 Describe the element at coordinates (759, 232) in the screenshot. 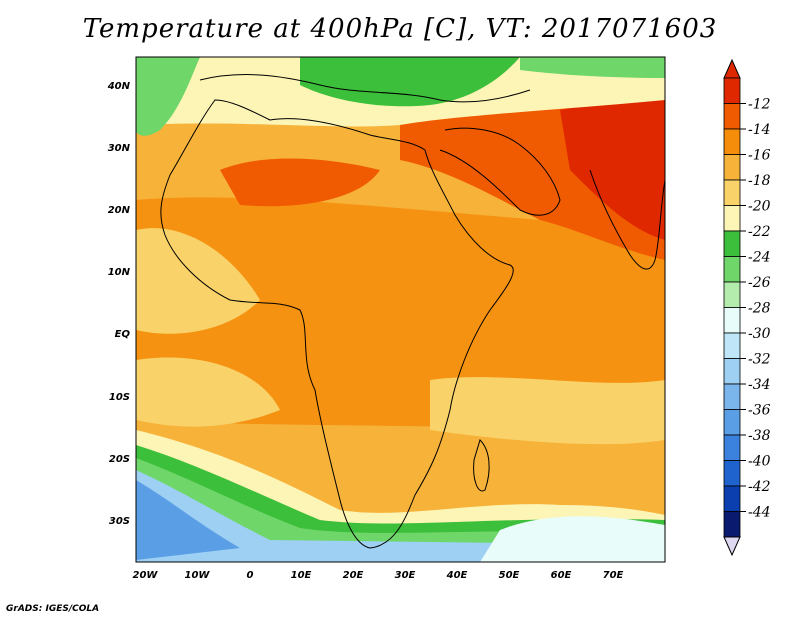

I see `colorbar-label: -22` at that location.